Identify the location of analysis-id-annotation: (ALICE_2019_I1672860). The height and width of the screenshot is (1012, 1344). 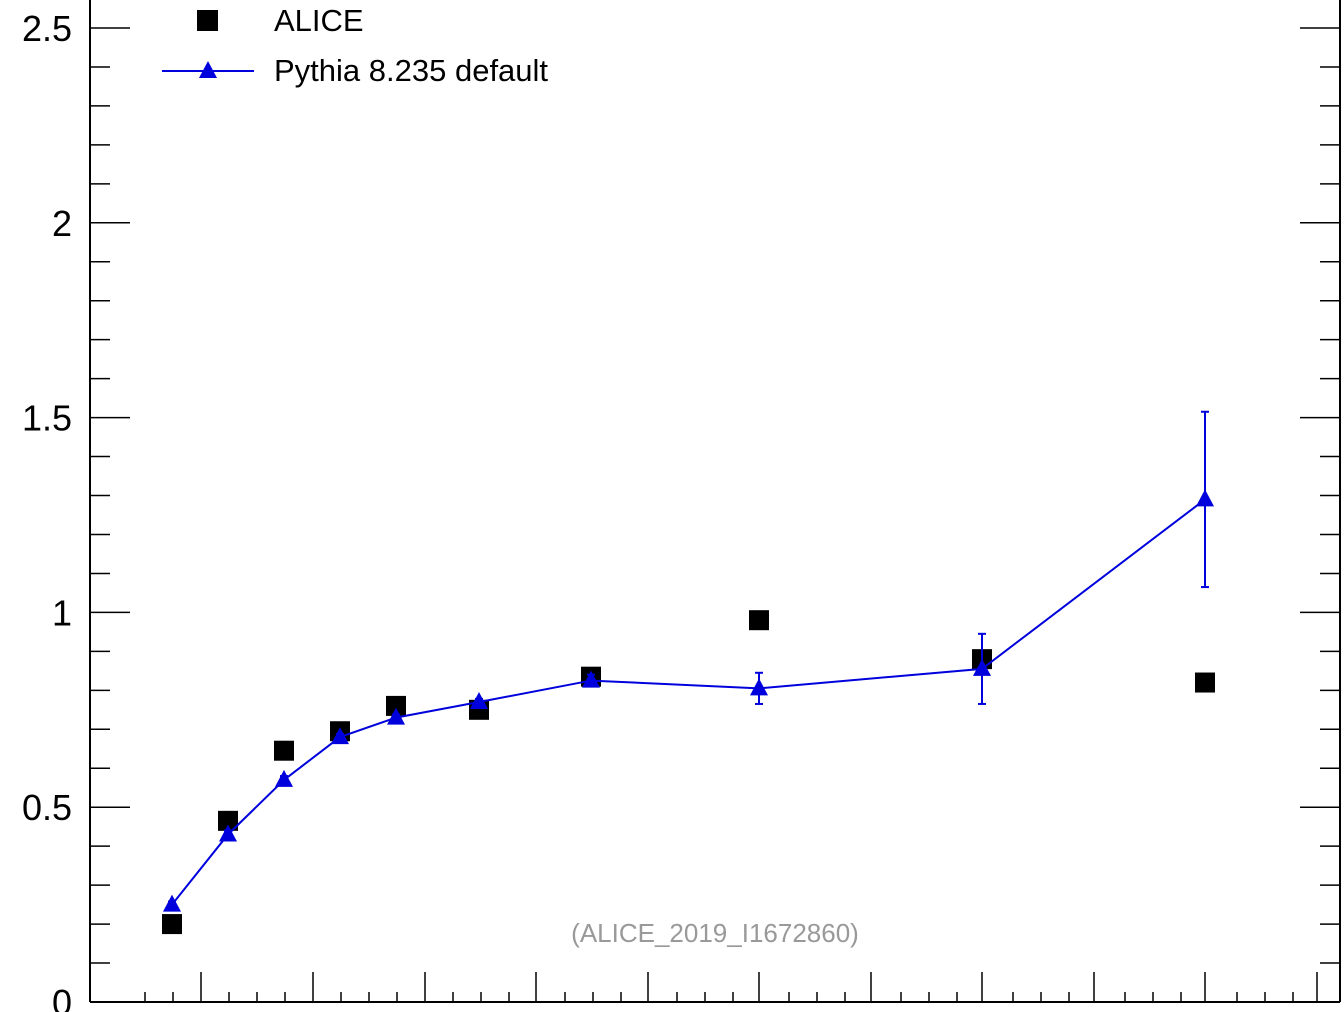
(715, 933).